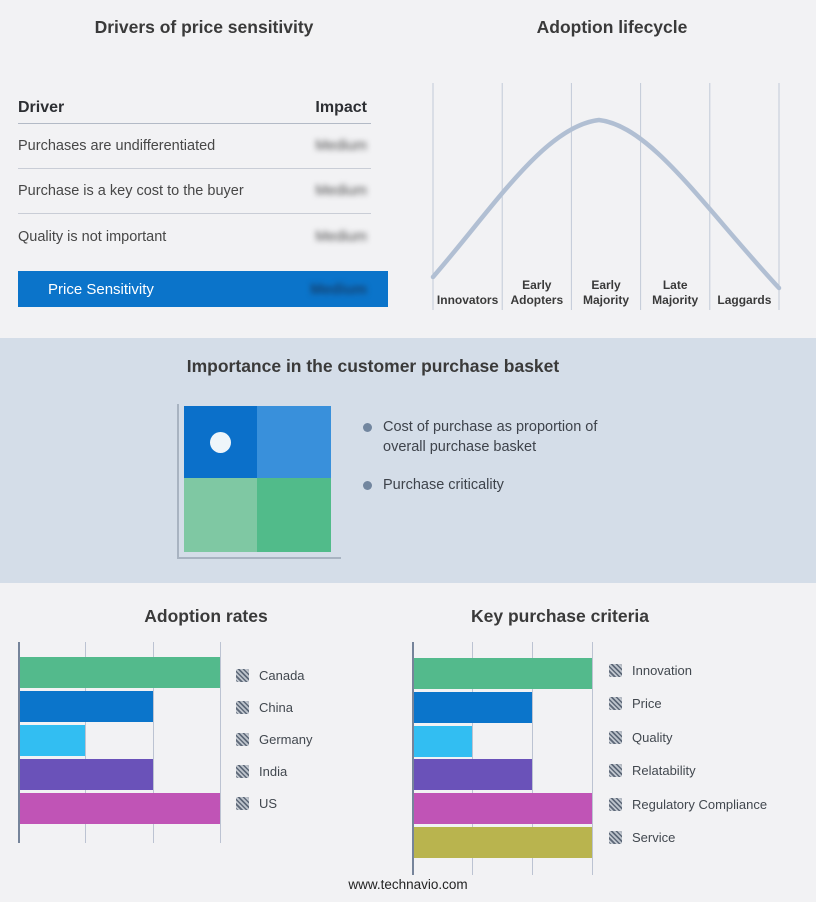  What do you see at coordinates (274, 675) in the screenshot?
I see `legend-item: Canada` at bounding box center [274, 675].